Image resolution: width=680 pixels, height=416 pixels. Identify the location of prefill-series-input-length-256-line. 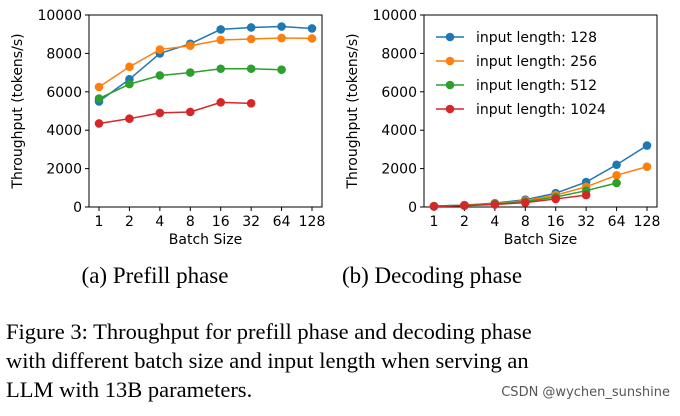
(205, 62).